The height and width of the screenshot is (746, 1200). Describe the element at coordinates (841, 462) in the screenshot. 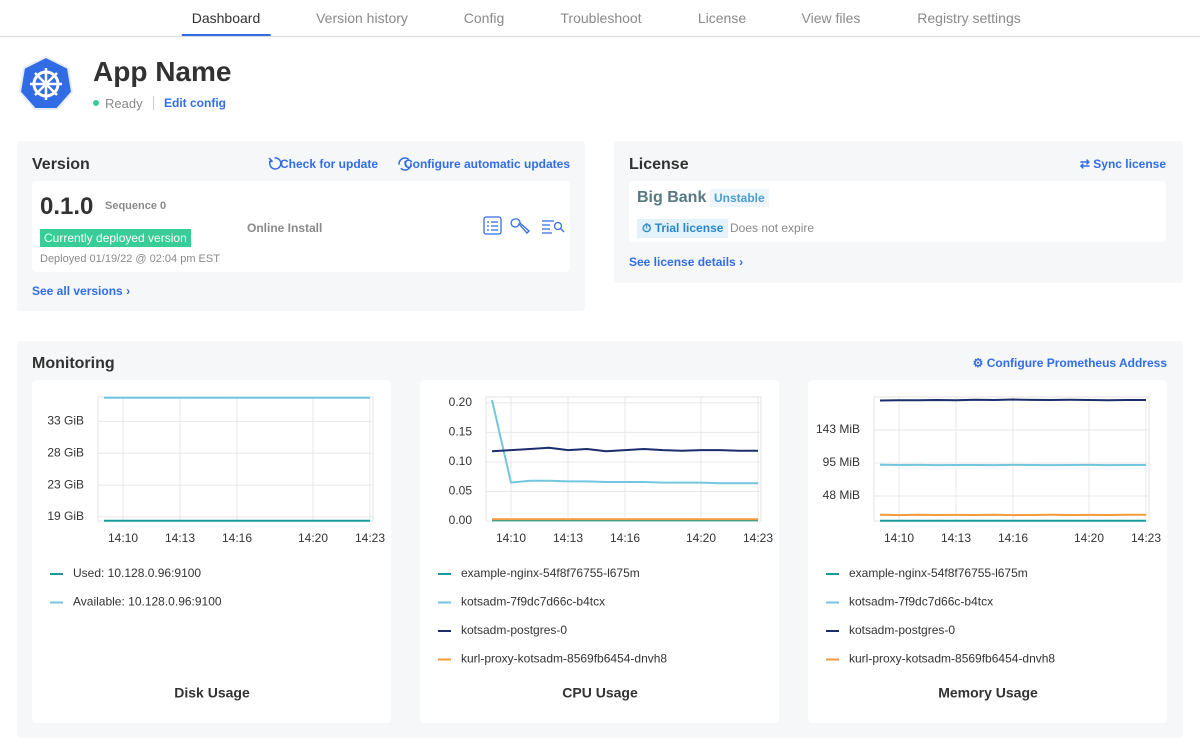

I see `y-tick-label: 95 MiB` at that location.